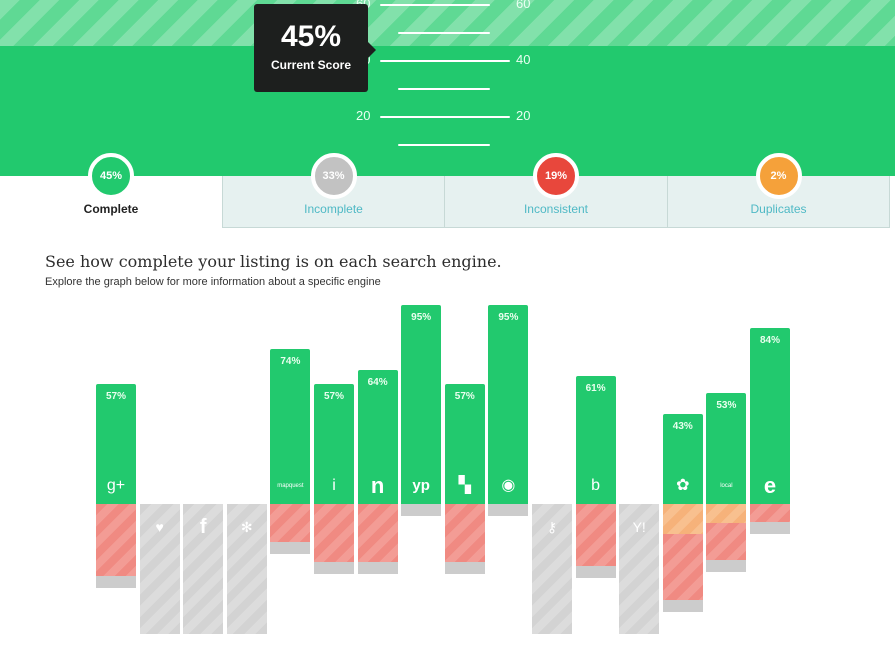 The width and height of the screenshot is (895, 651). I want to click on engine-bar-yelp: ✻, so click(247, 475).